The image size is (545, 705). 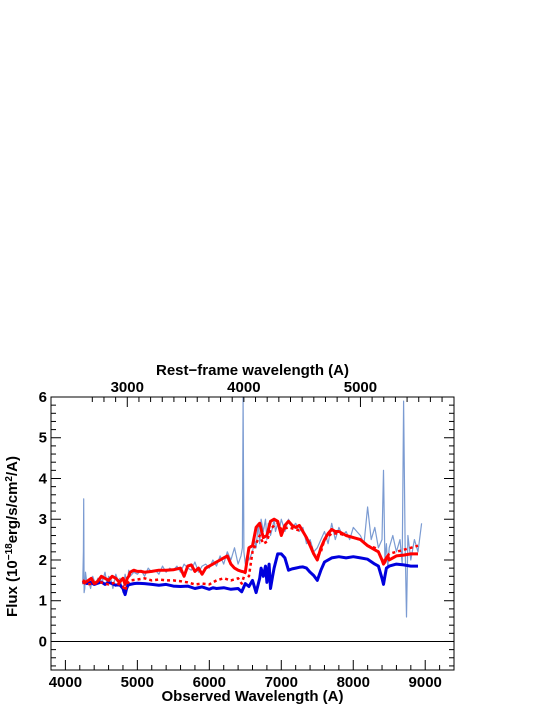 What do you see at coordinates (9, 479) in the screenshot?
I see `y-axis-label-exponent: 2` at bounding box center [9, 479].